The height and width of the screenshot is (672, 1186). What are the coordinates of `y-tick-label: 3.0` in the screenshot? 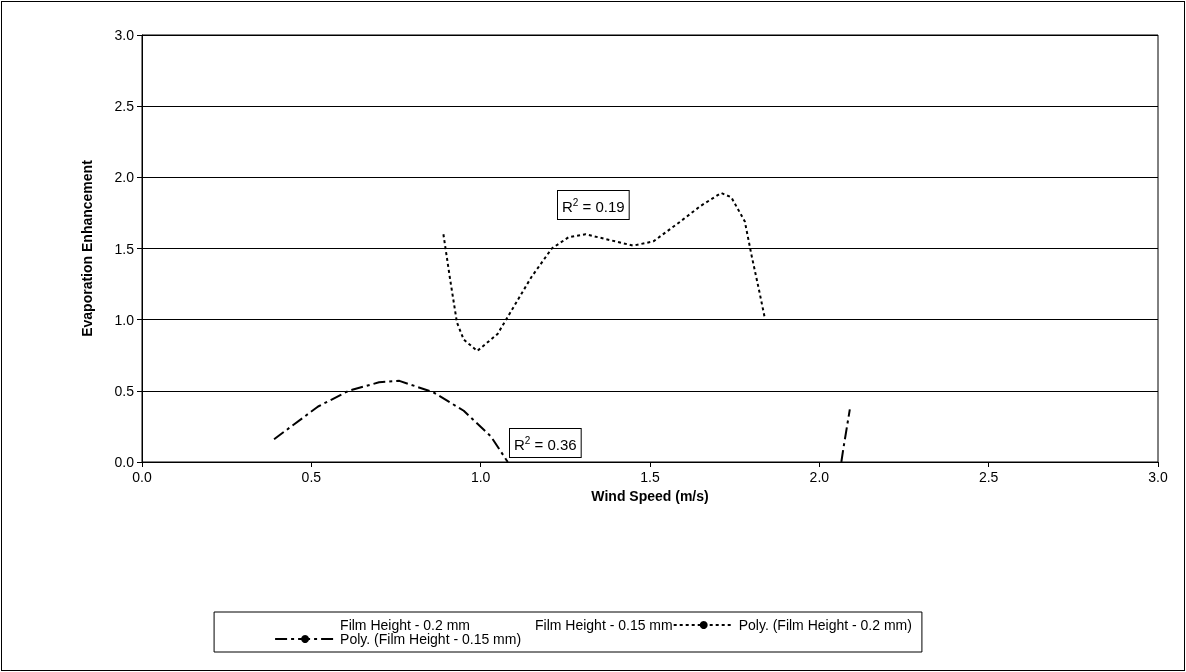 It's located at (124, 35).